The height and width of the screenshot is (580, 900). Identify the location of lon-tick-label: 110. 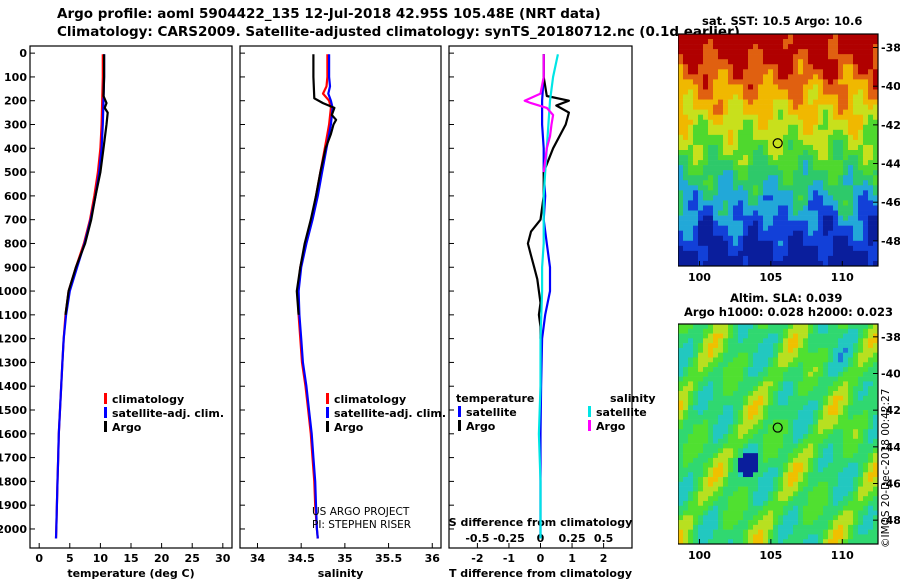
(842, 555).